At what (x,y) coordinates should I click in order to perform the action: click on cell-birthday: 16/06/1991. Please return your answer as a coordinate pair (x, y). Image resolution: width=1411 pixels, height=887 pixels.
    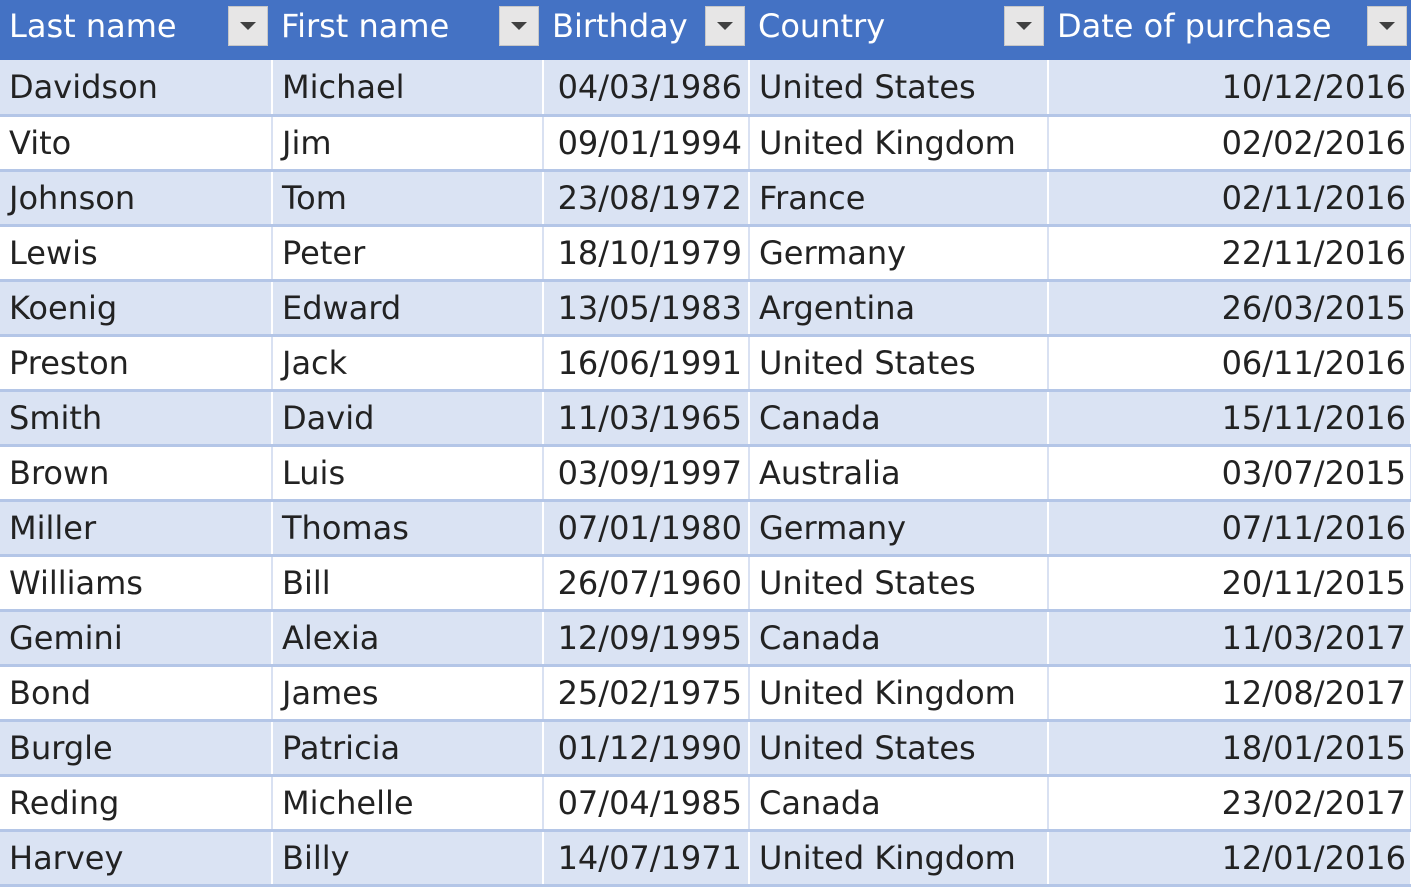
    Looking at the image, I should click on (646, 363).